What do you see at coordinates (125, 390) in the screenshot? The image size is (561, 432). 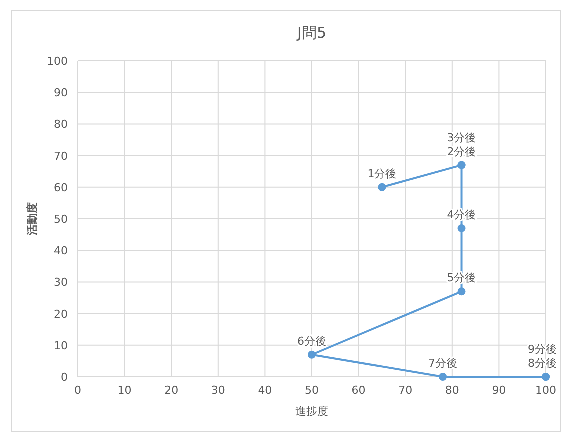 I see `x-tick-label: 10` at bounding box center [125, 390].